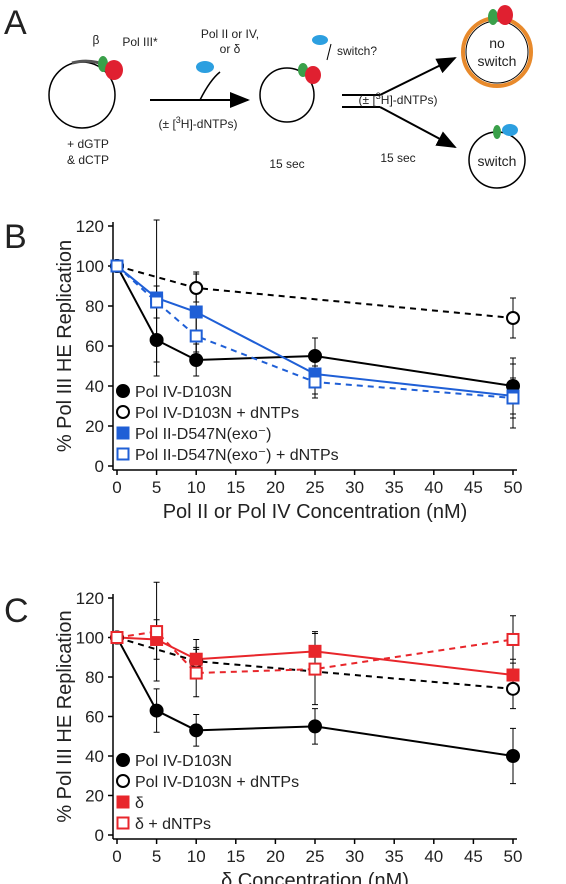  What do you see at coordinates (497, 161) in the screenshot?
I see `label: switch` at bounding box center [497, 161].